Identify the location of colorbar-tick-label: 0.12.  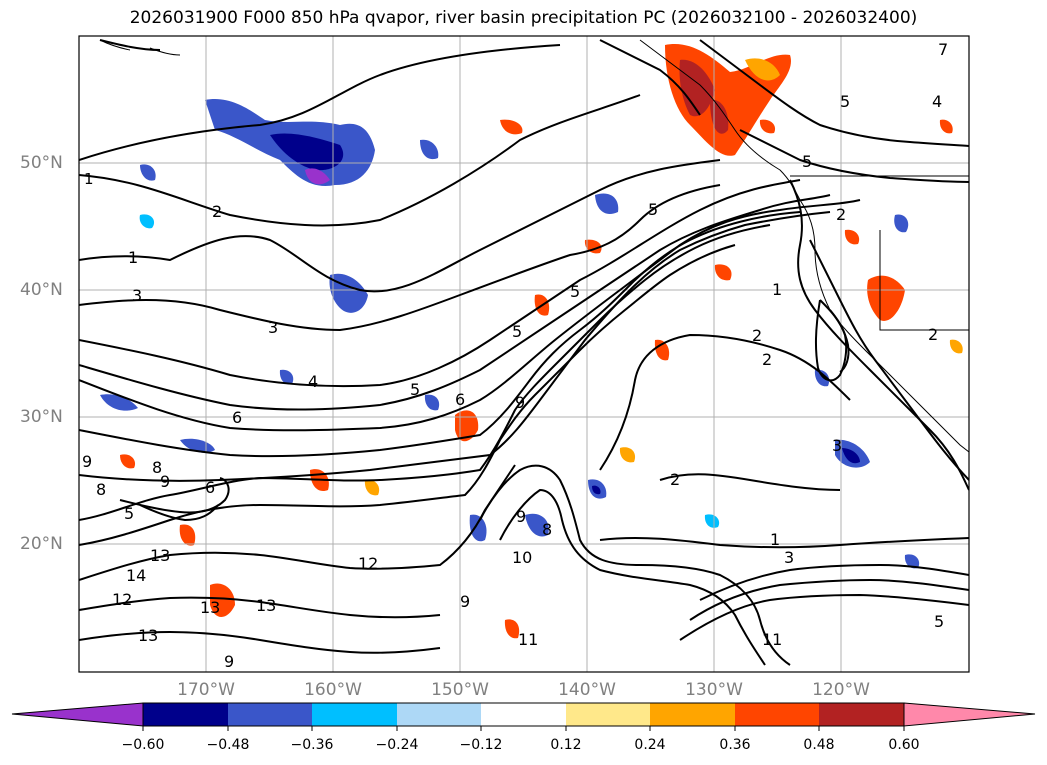
(566, 745).